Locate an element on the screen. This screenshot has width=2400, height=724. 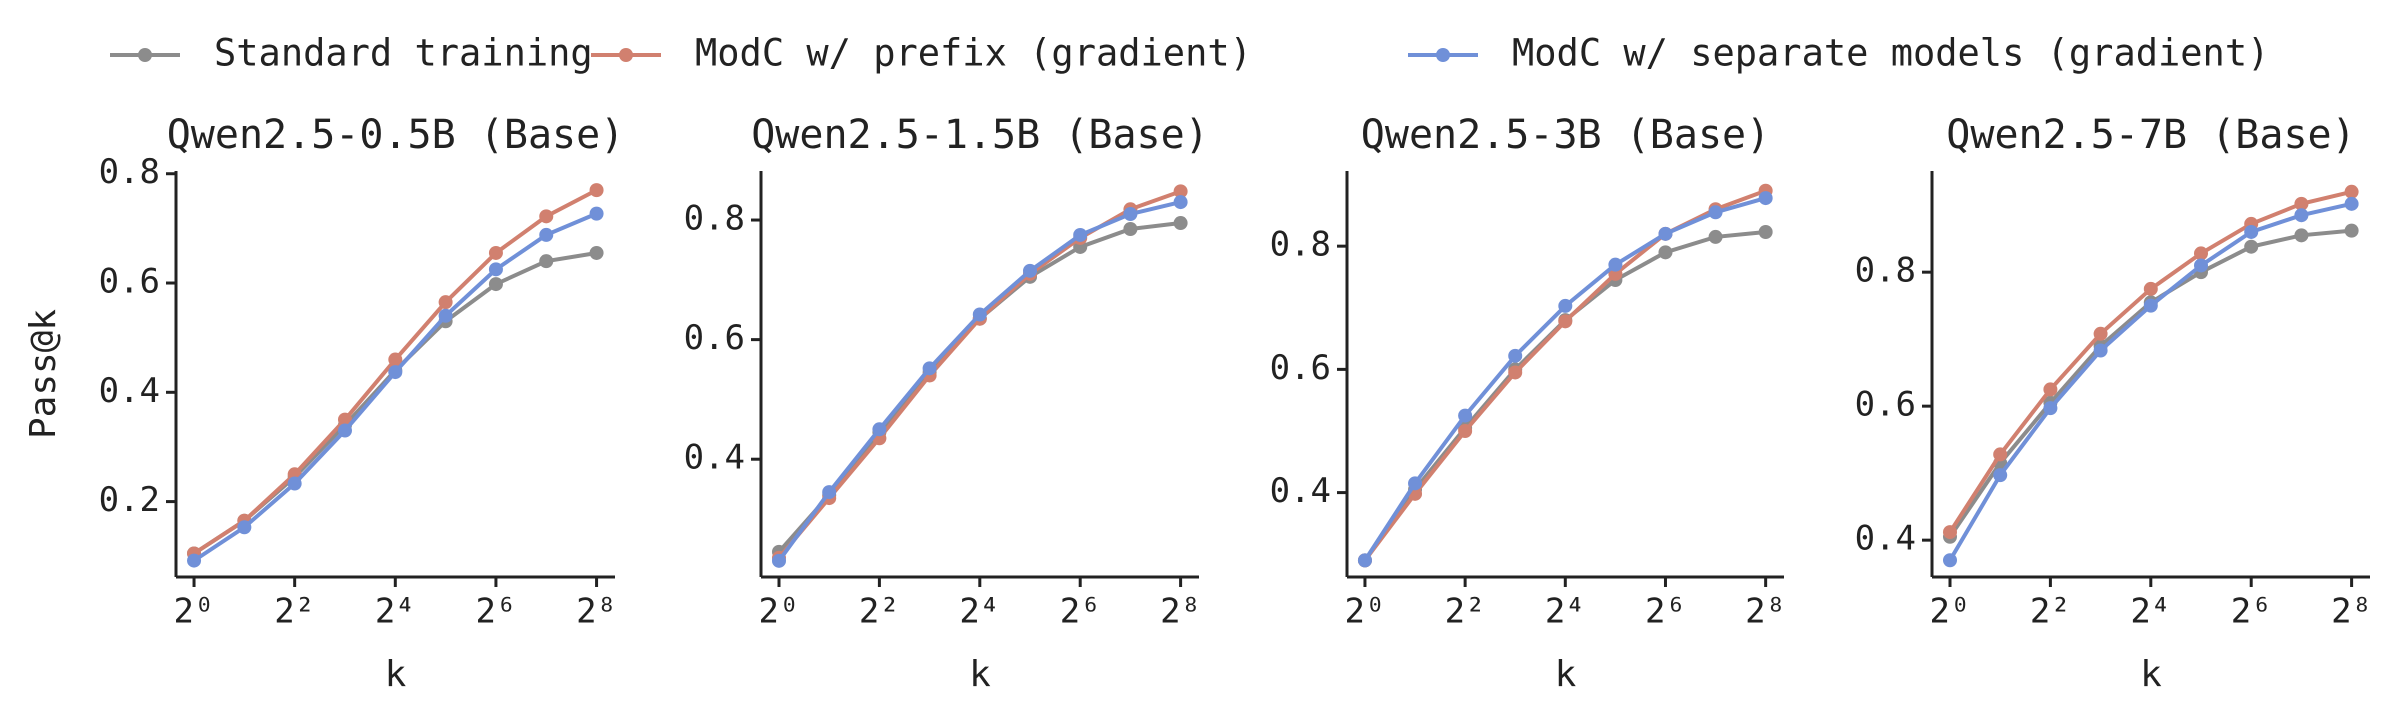
y-axis-label: Pass@k is located at coordinates (43, 374).